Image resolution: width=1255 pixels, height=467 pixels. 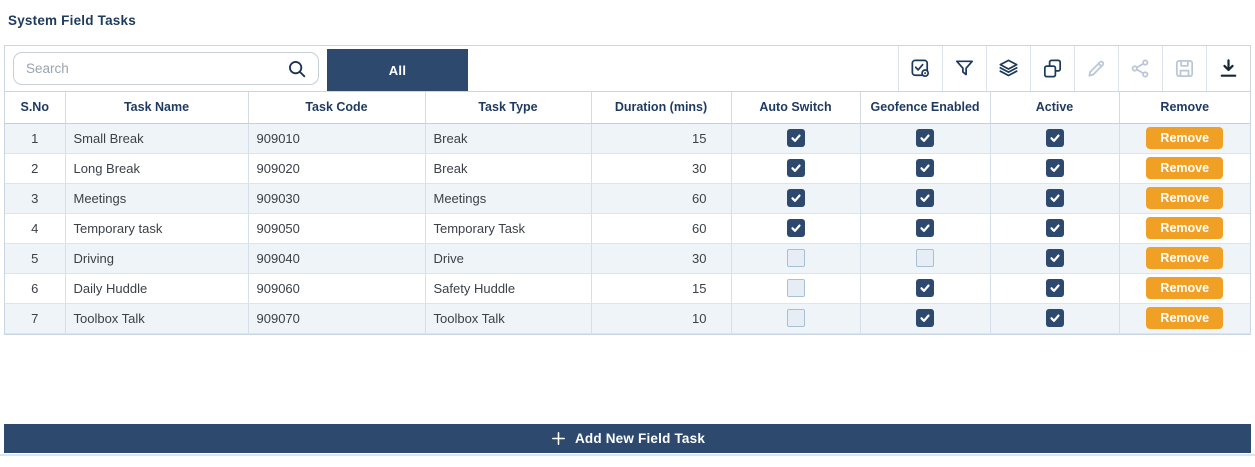 I want to click on cell-sno: 6, so click(x=35, y=288).